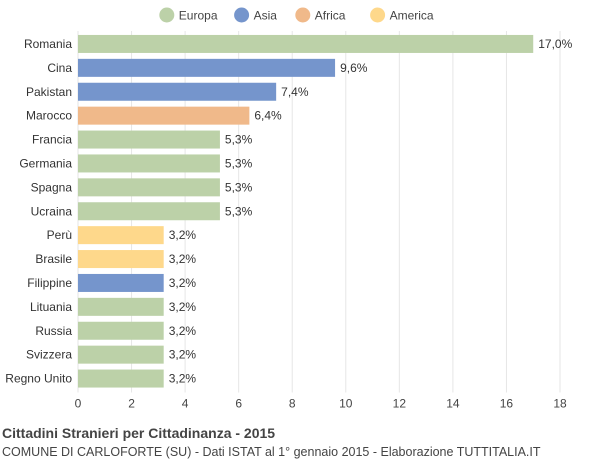 The height and width of the screenshot is (460, 600). I want to click on category-label: Svizzera, so click(49, 355).